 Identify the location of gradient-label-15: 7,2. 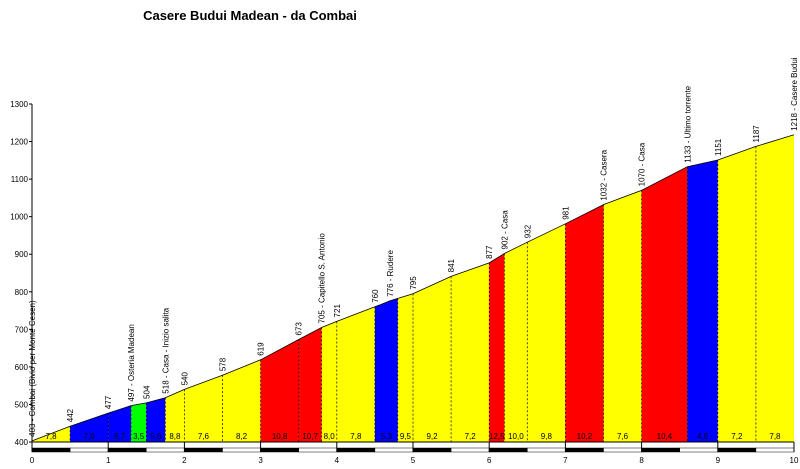
(471, 436).